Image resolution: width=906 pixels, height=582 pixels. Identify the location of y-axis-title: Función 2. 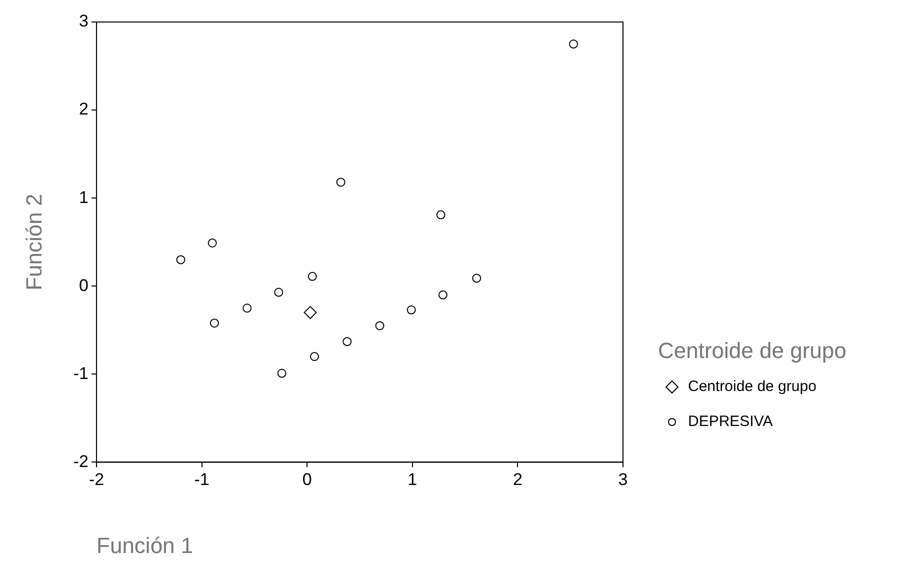
(33, 242).